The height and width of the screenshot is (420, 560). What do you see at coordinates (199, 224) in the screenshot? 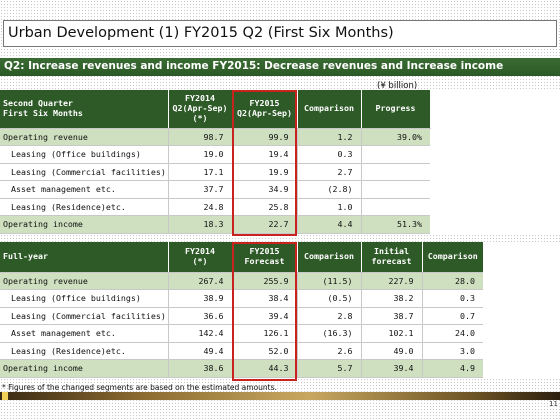
I see `cell-fy2014: 18.3` at bounding box center [199, 224].